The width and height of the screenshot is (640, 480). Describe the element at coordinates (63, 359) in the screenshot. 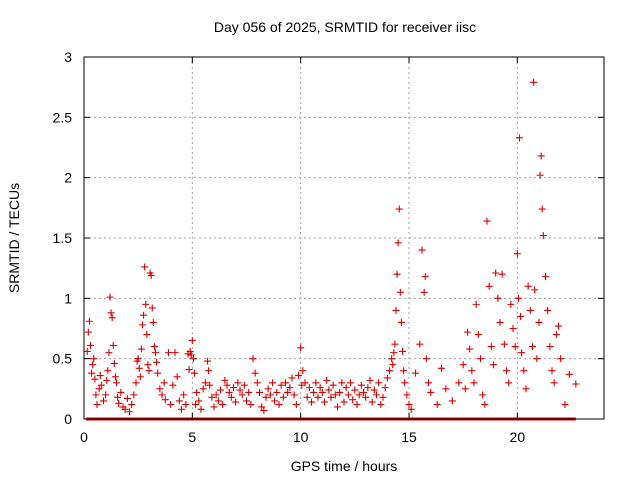

I see `y-tick-label: 0.5` at that location.